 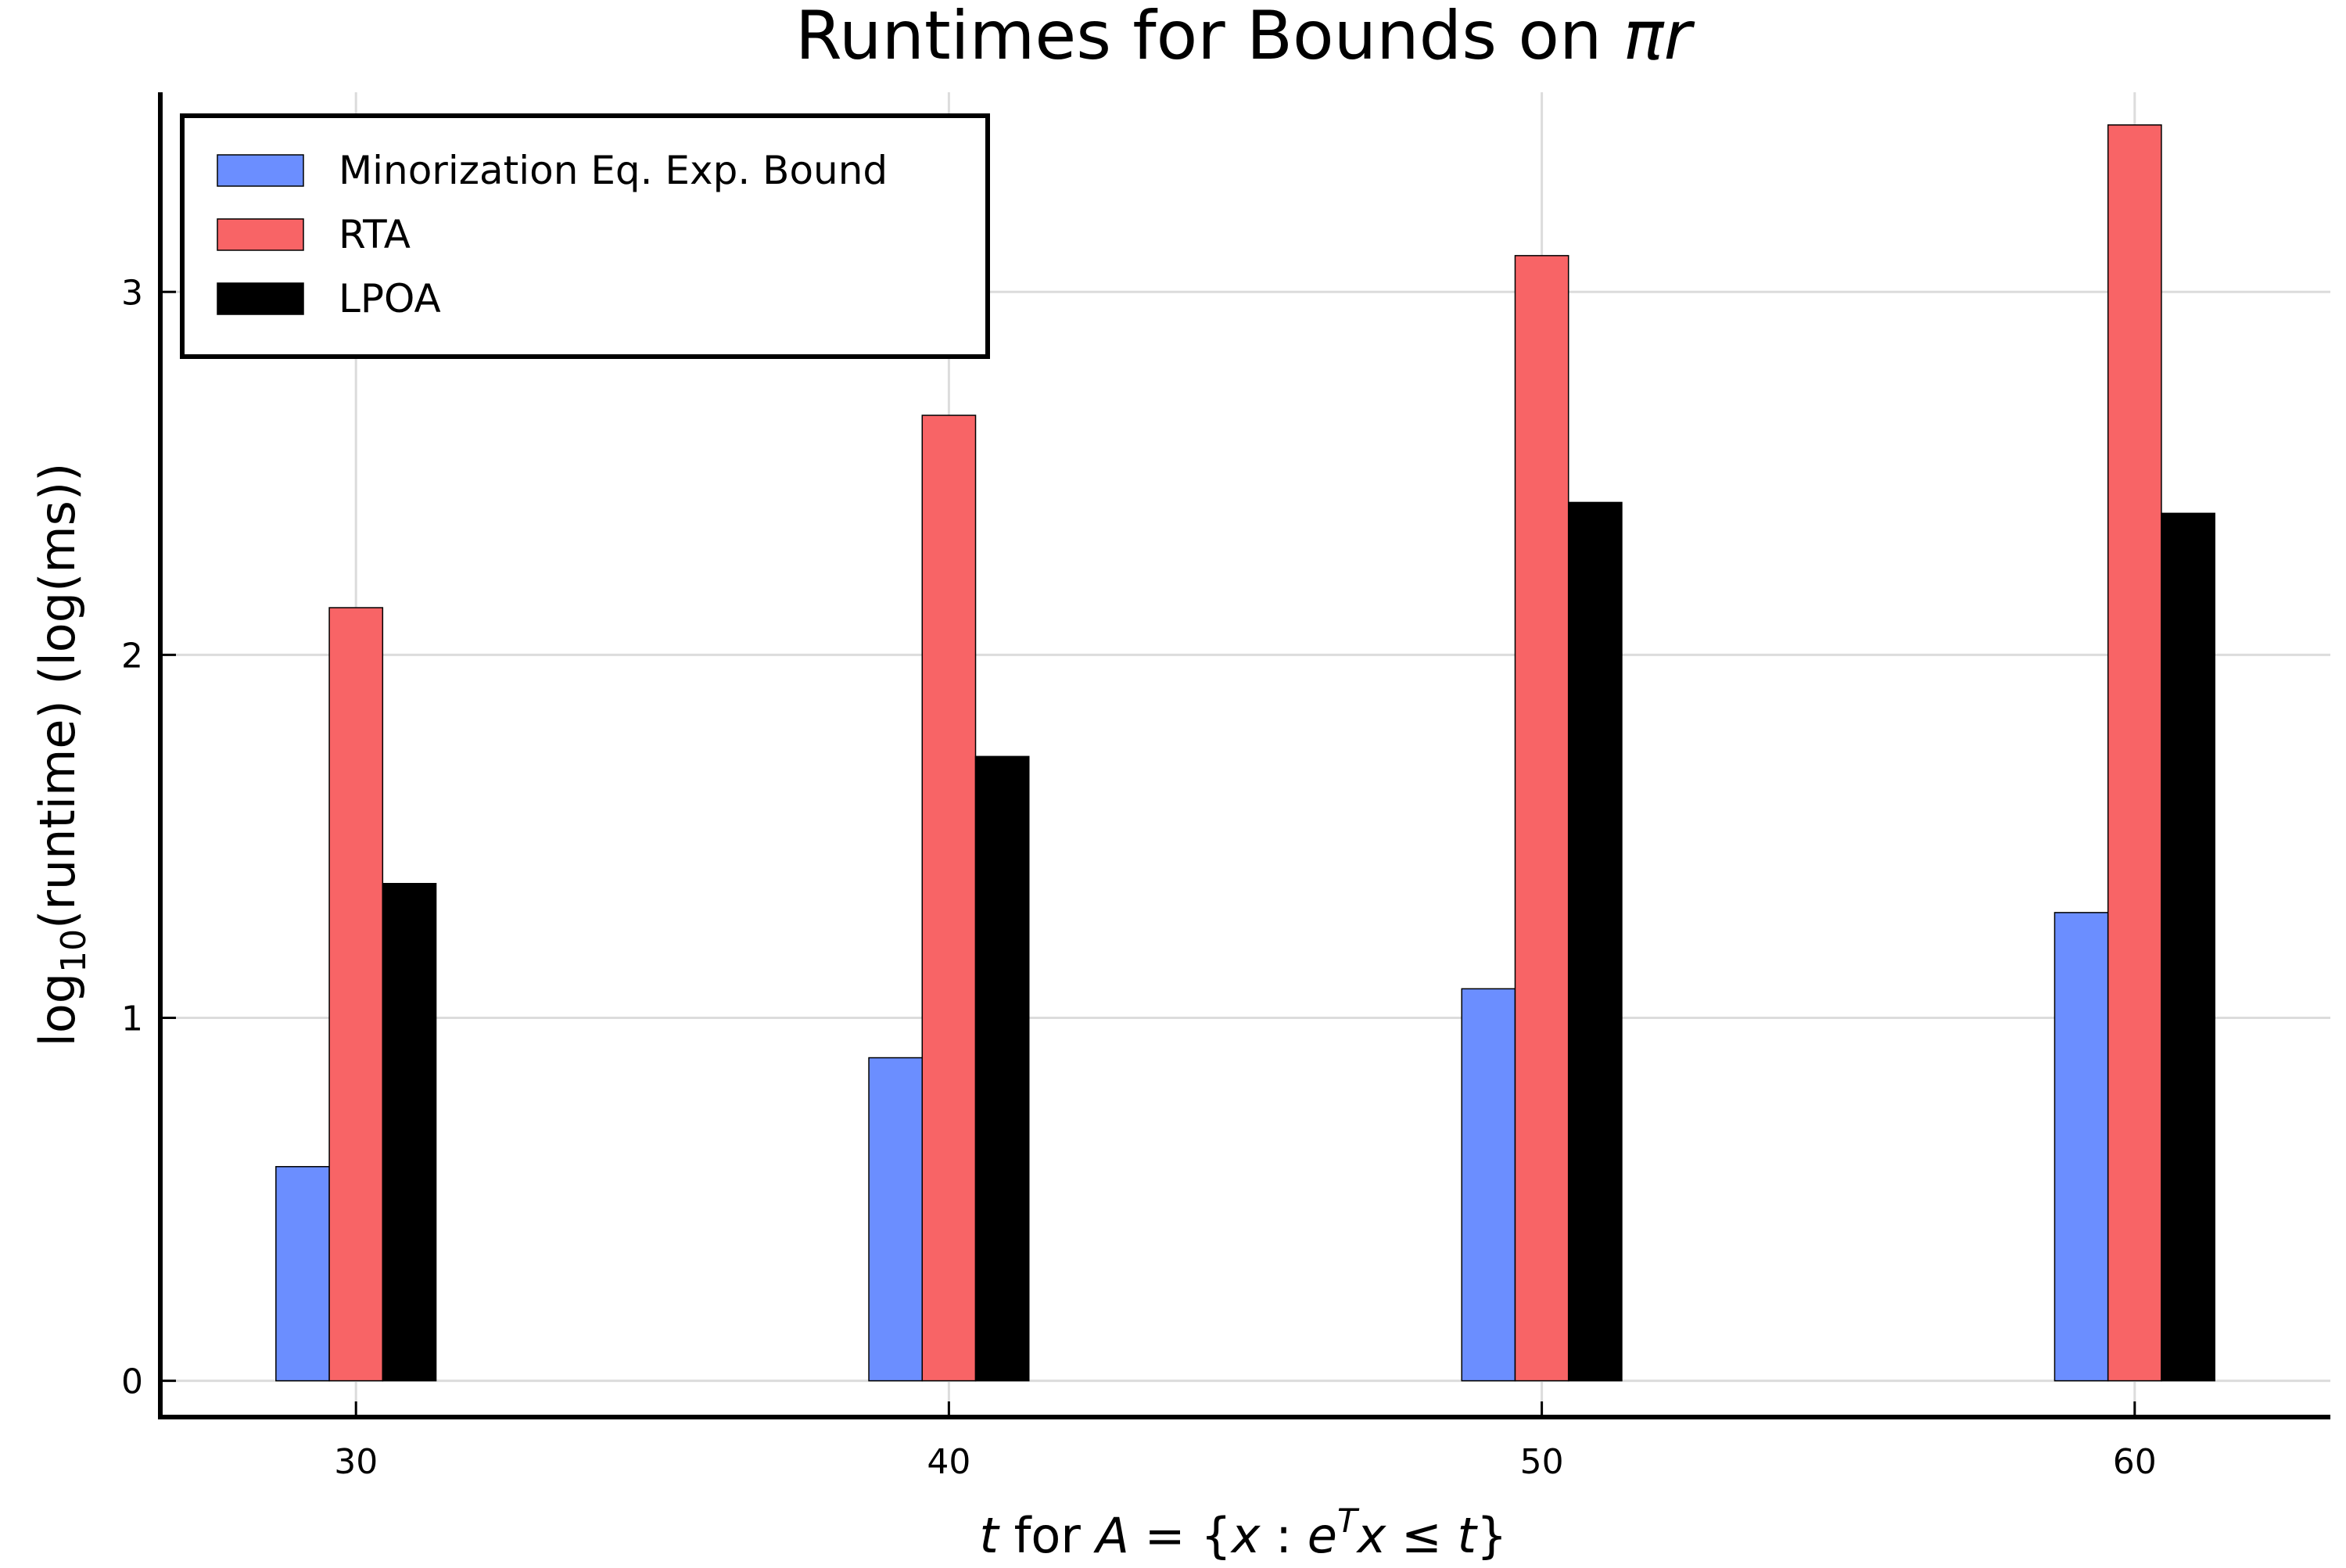 What do you see at coordinates (356, 1462) in the screenshot?
I see `x-tick-label: 30` at bounding box center [356, 1462].